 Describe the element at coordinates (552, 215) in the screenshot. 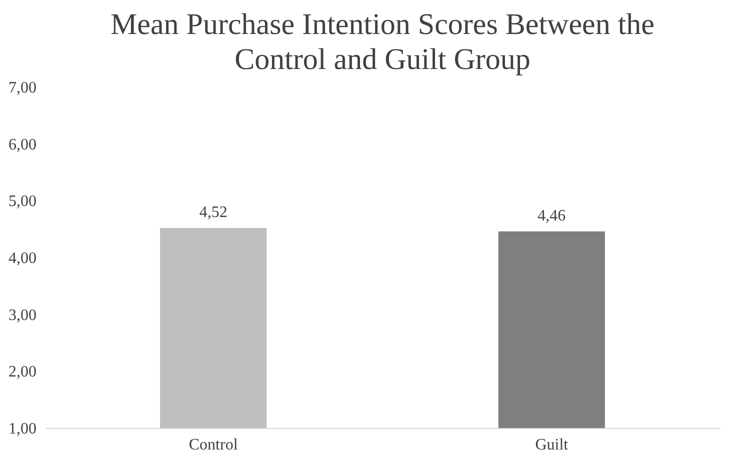

I see `data-label: 4,46` at that location.